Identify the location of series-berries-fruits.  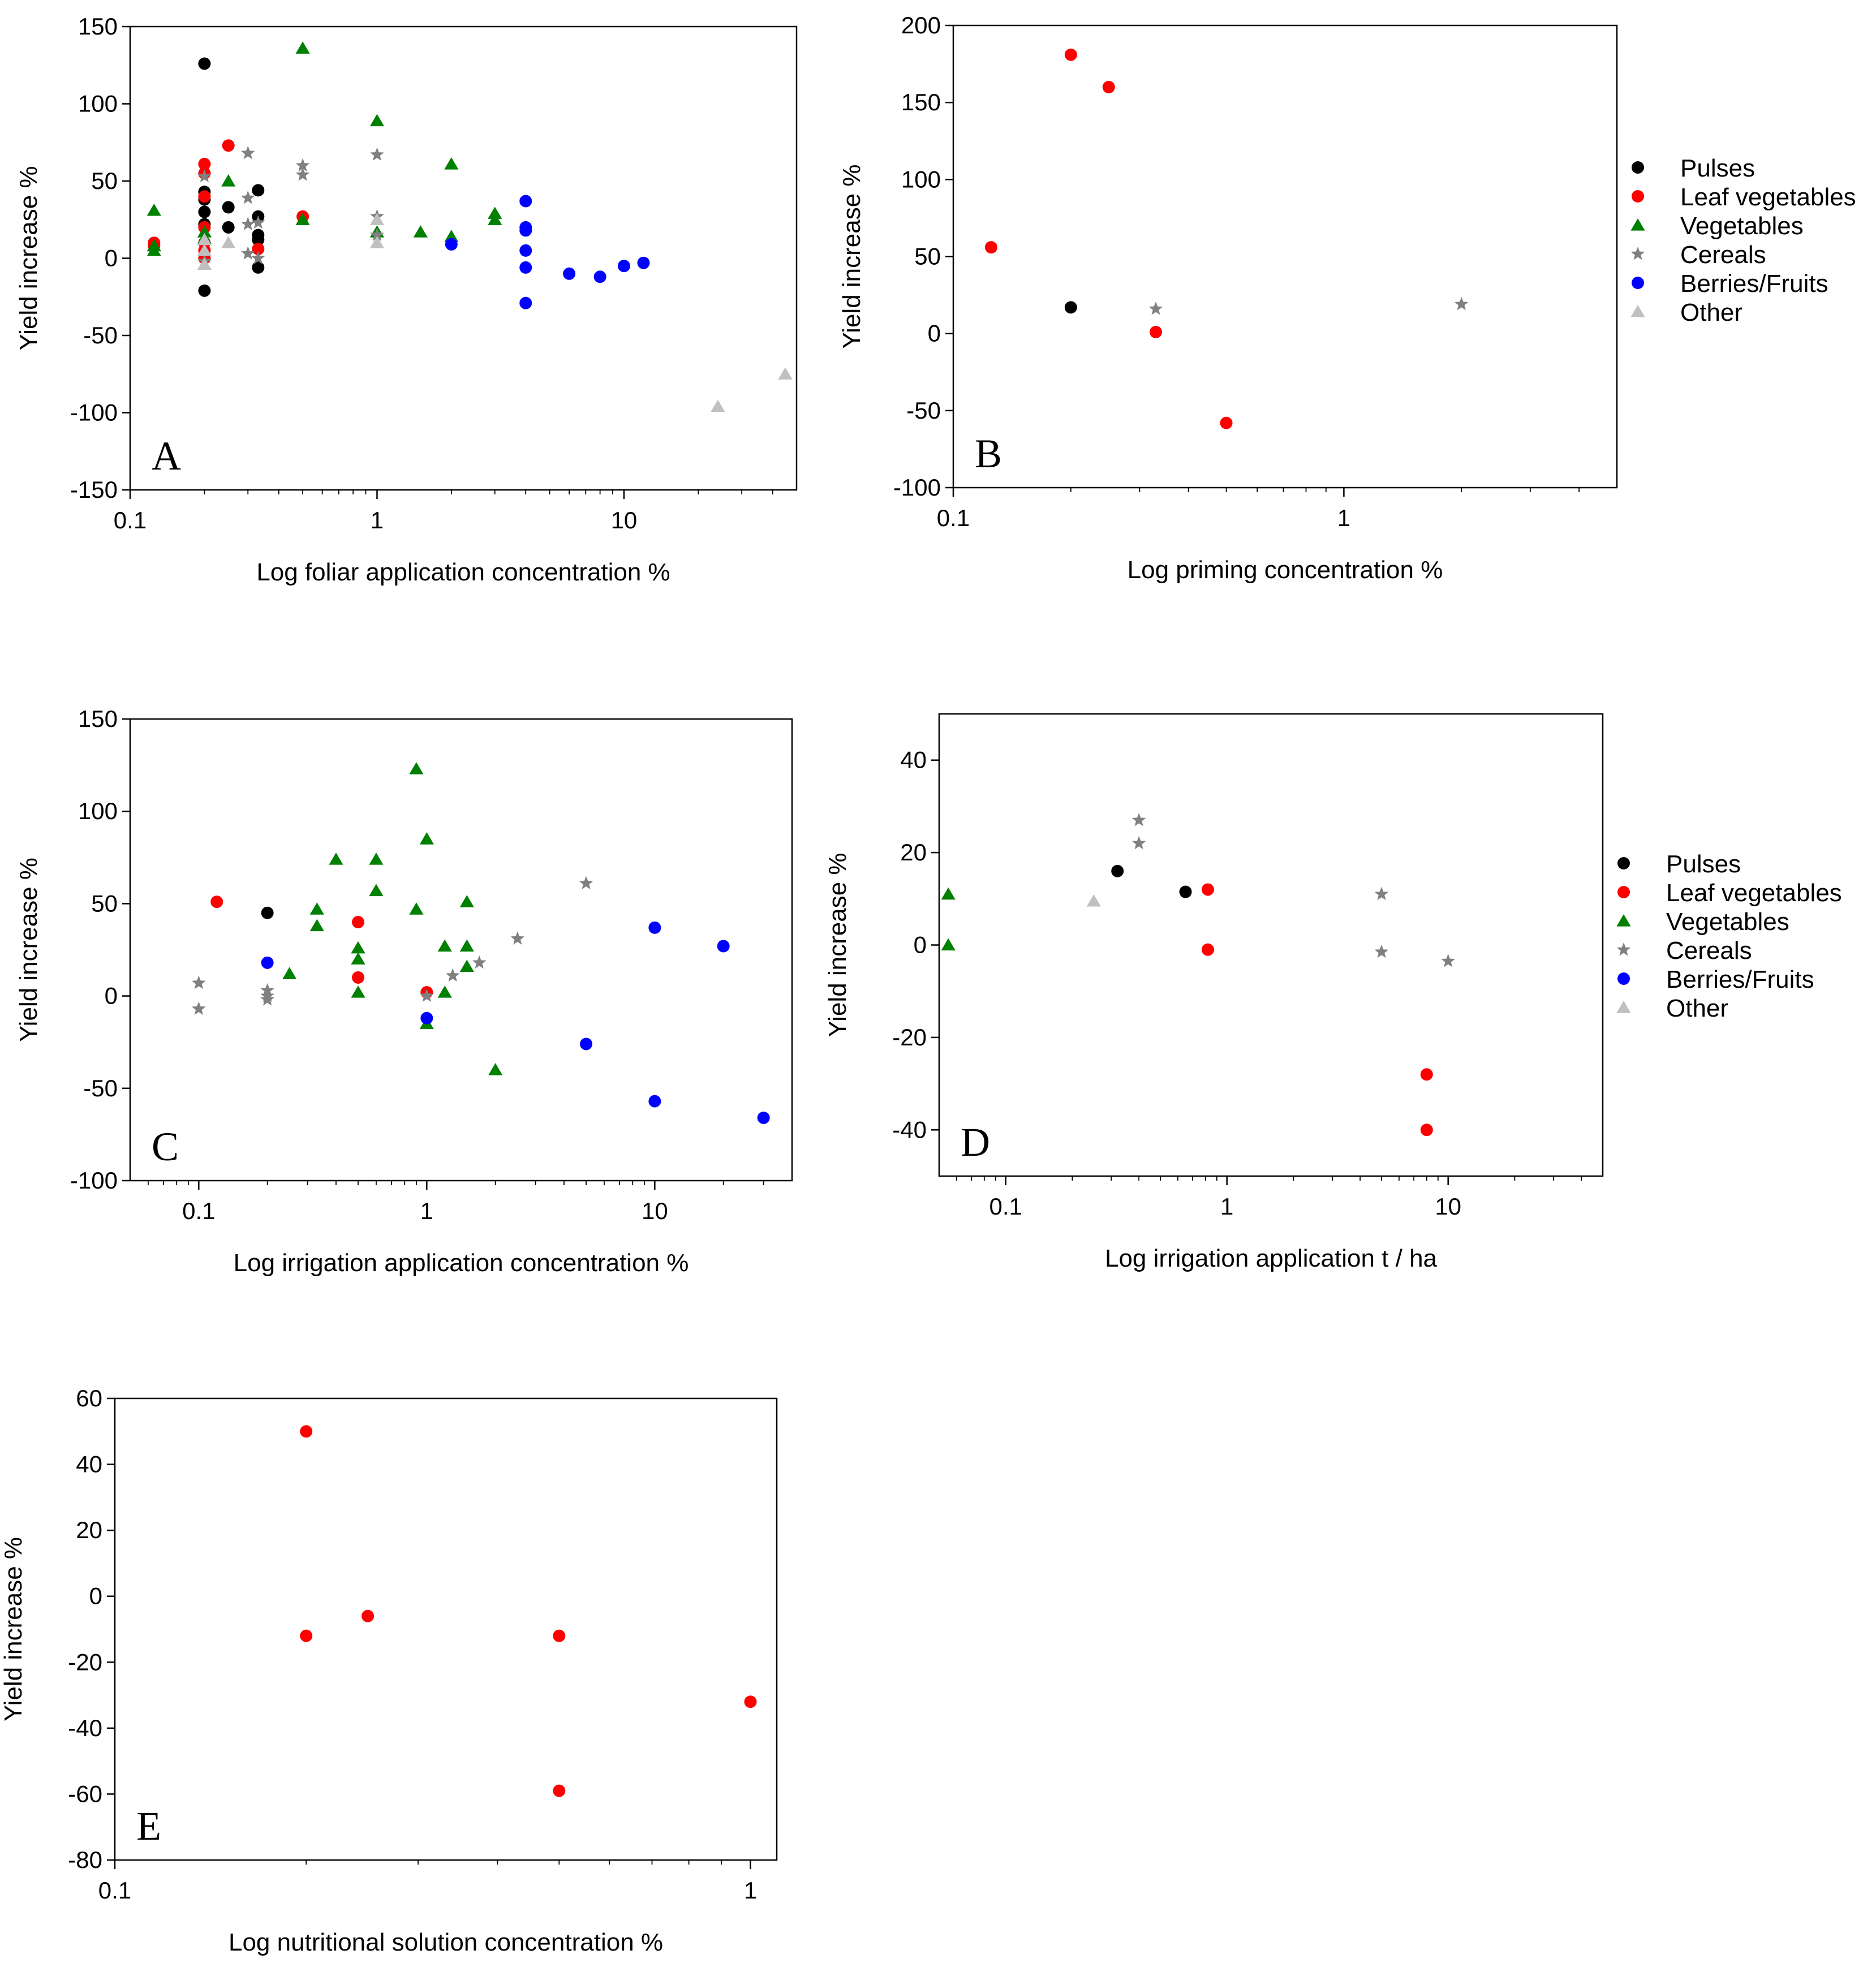
(547, 252).